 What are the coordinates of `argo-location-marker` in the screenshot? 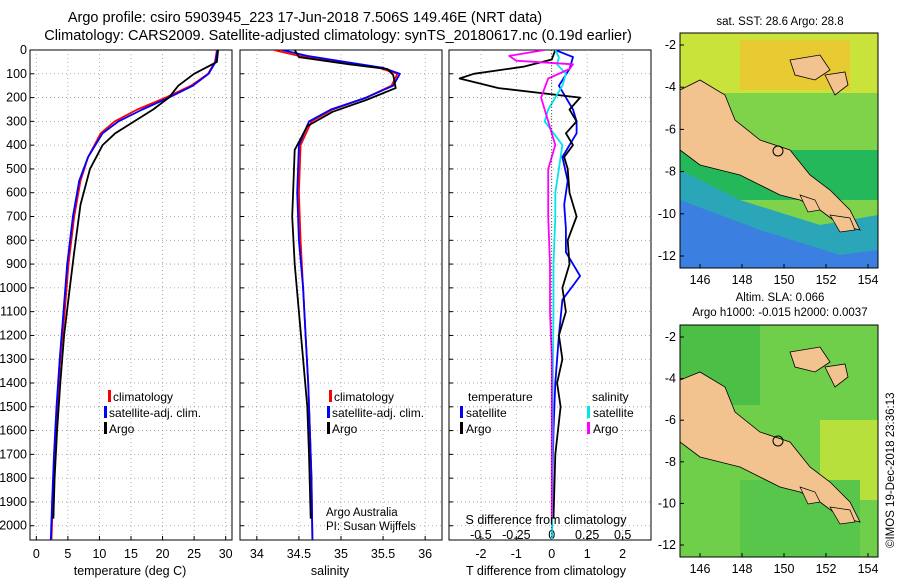 It's located at (778, 151).